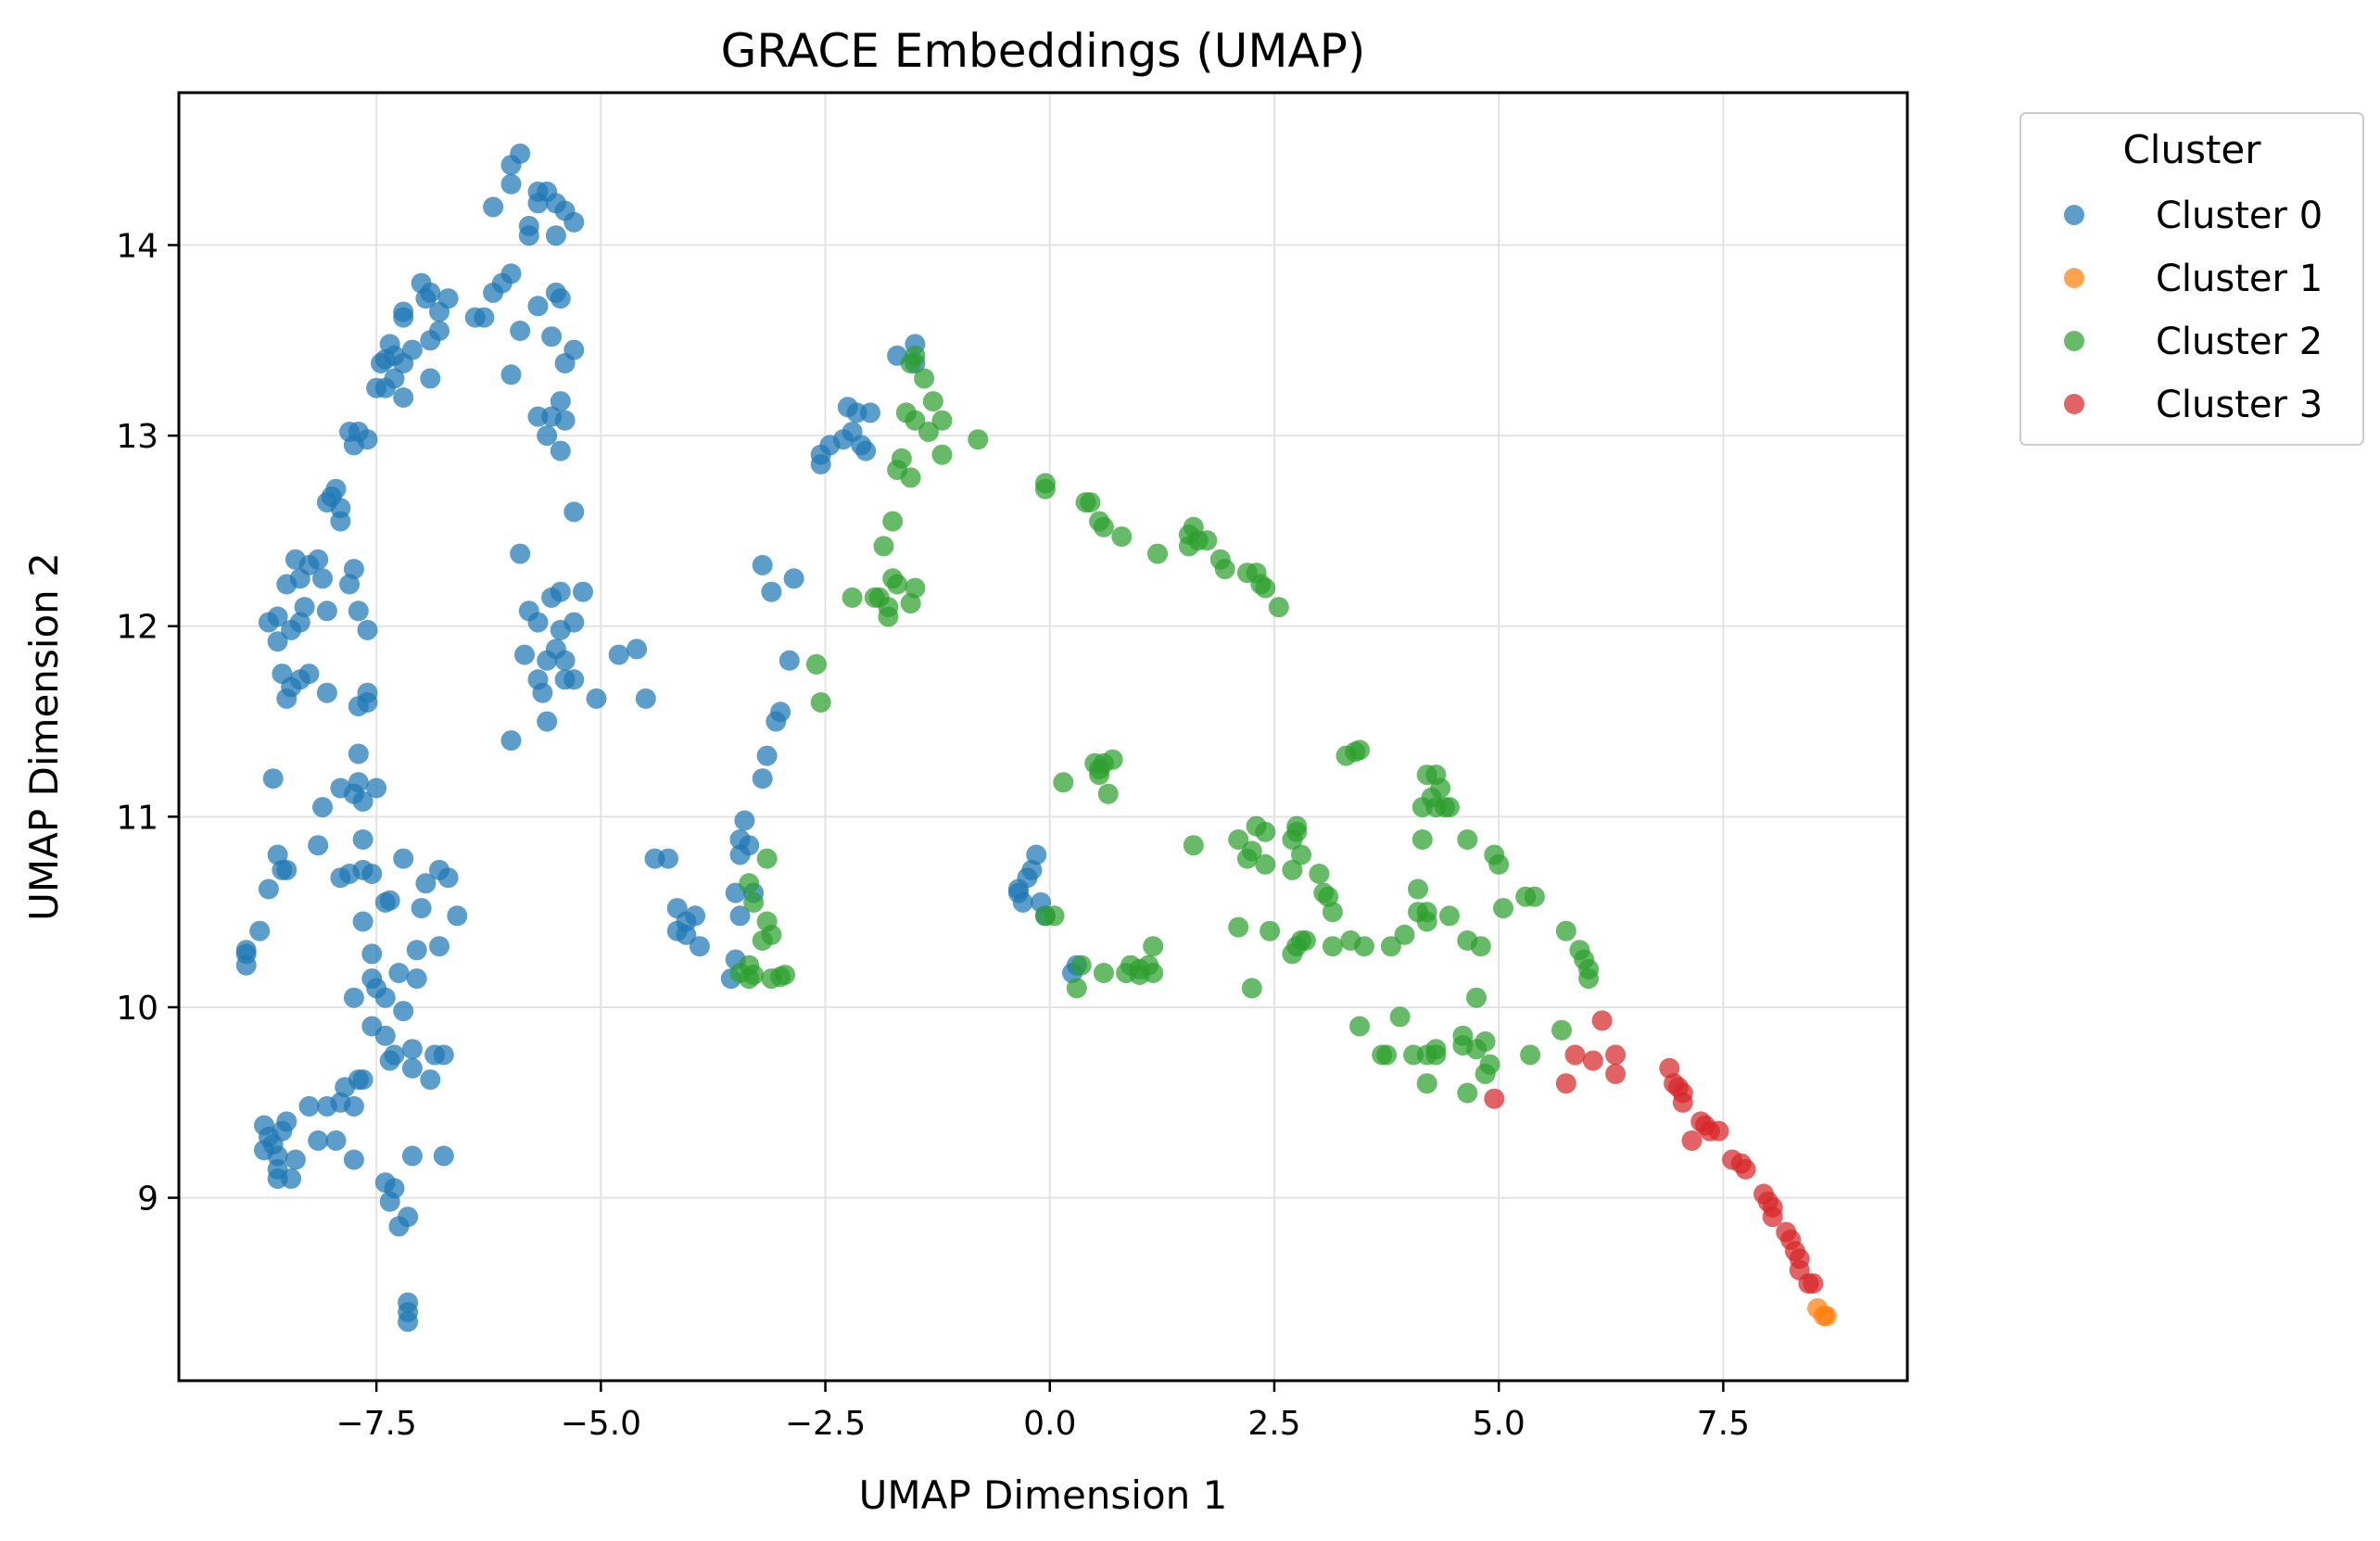 This screenshot has width=2380, height=1541. I want to click on y-tick-label: 14, so click(137, 246).